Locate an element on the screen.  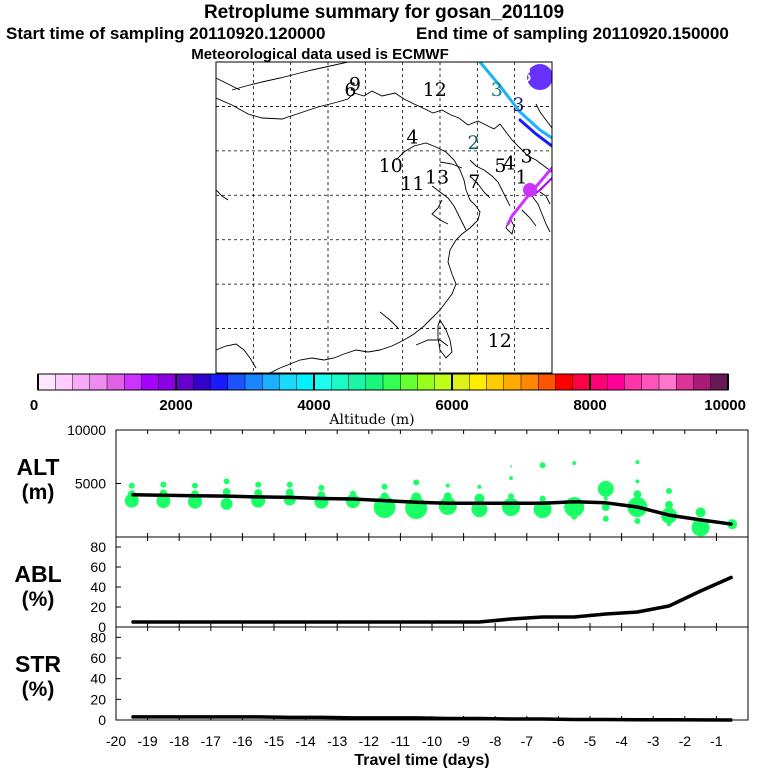
colorbar-tick-label: 8000 is located at coordinates (589, 405).